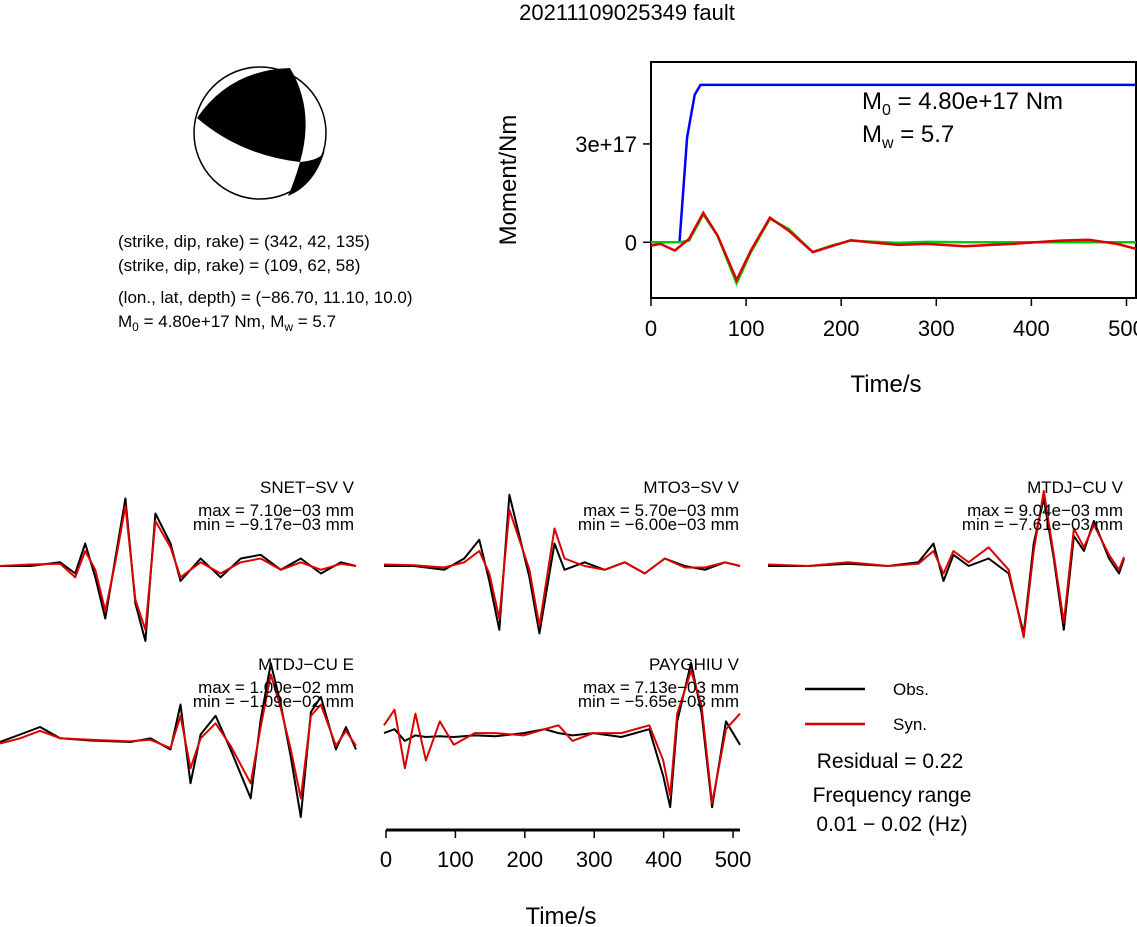 Image resolution: width=1137 pixels, height=927 pixels. What do you see at coordinates (885, 384) in the screenshot?
I see `moment-xlabel: Time/s` at bounding box center [885, 384].